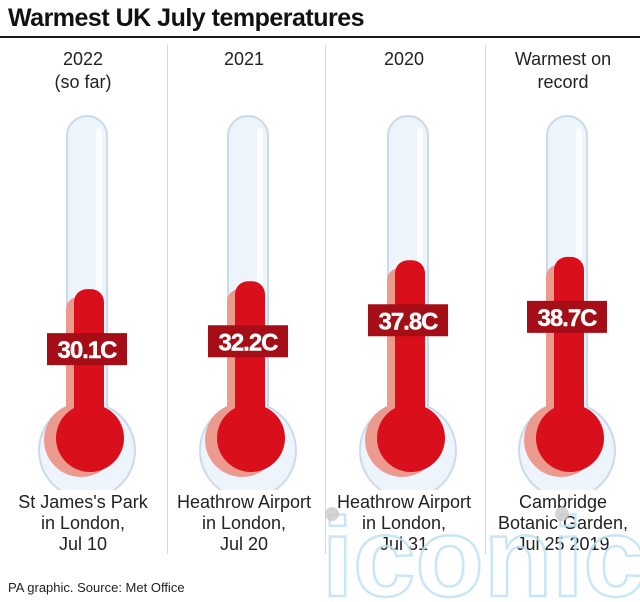 The height and width of the screenshot is (602, 640). Describe the element at coordinates (404, 544) in the screenshot. I see `station-location-line: Jul 31` at that location.